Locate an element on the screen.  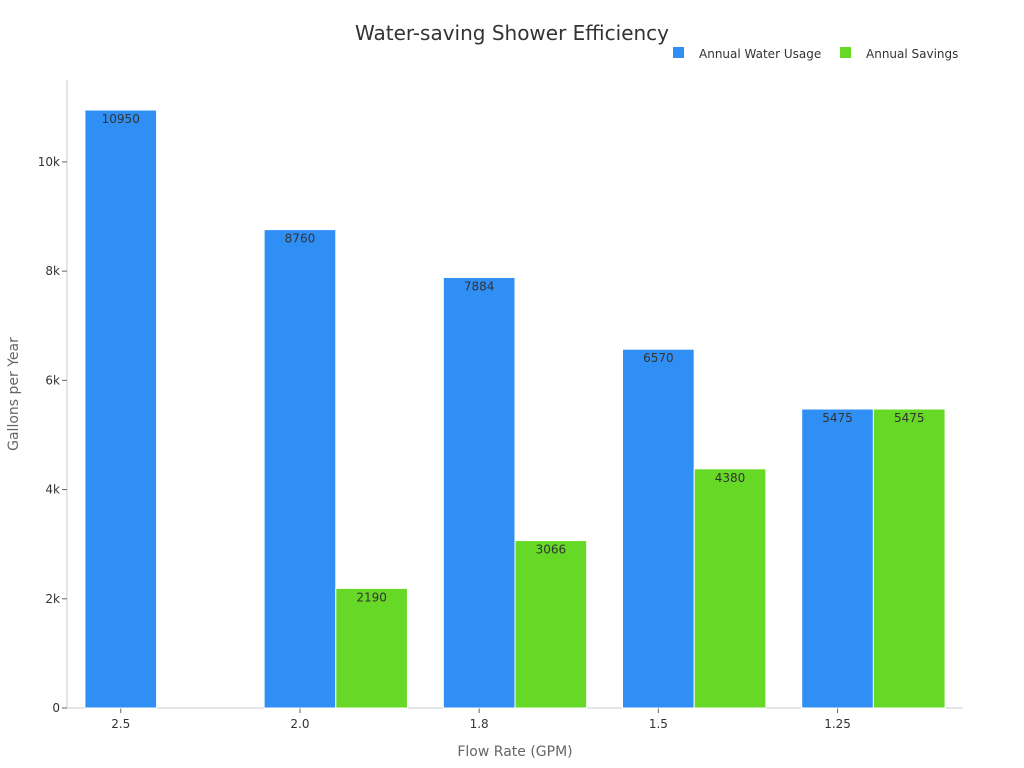
y-tick-label: 2k is located at coordinates (52, 599).